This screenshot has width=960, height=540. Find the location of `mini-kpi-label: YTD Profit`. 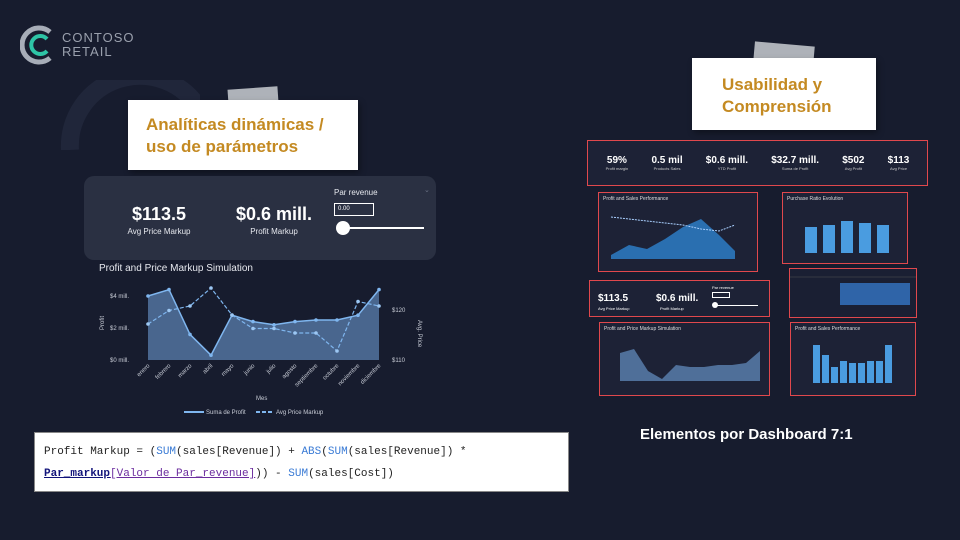

mini-kpi-label: YTD Profit is located at coordinates (727, 168).